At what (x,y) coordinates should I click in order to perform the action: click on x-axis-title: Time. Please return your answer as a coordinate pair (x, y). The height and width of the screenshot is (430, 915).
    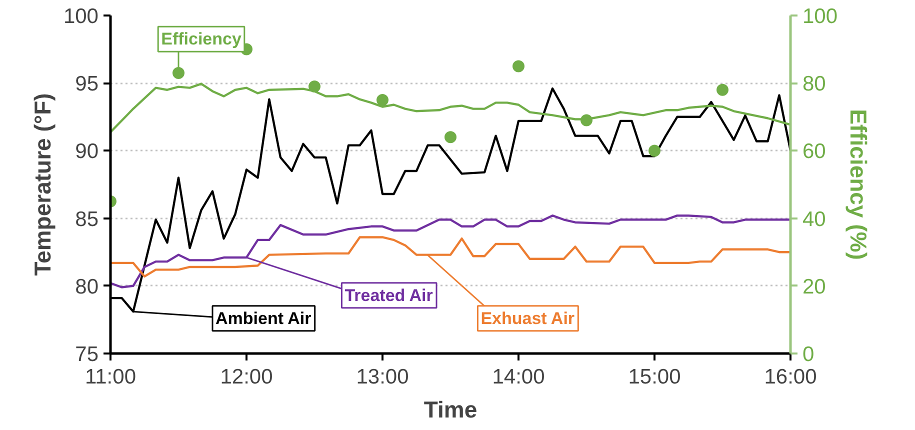
    Looking at the image, I should click on (451, 409).